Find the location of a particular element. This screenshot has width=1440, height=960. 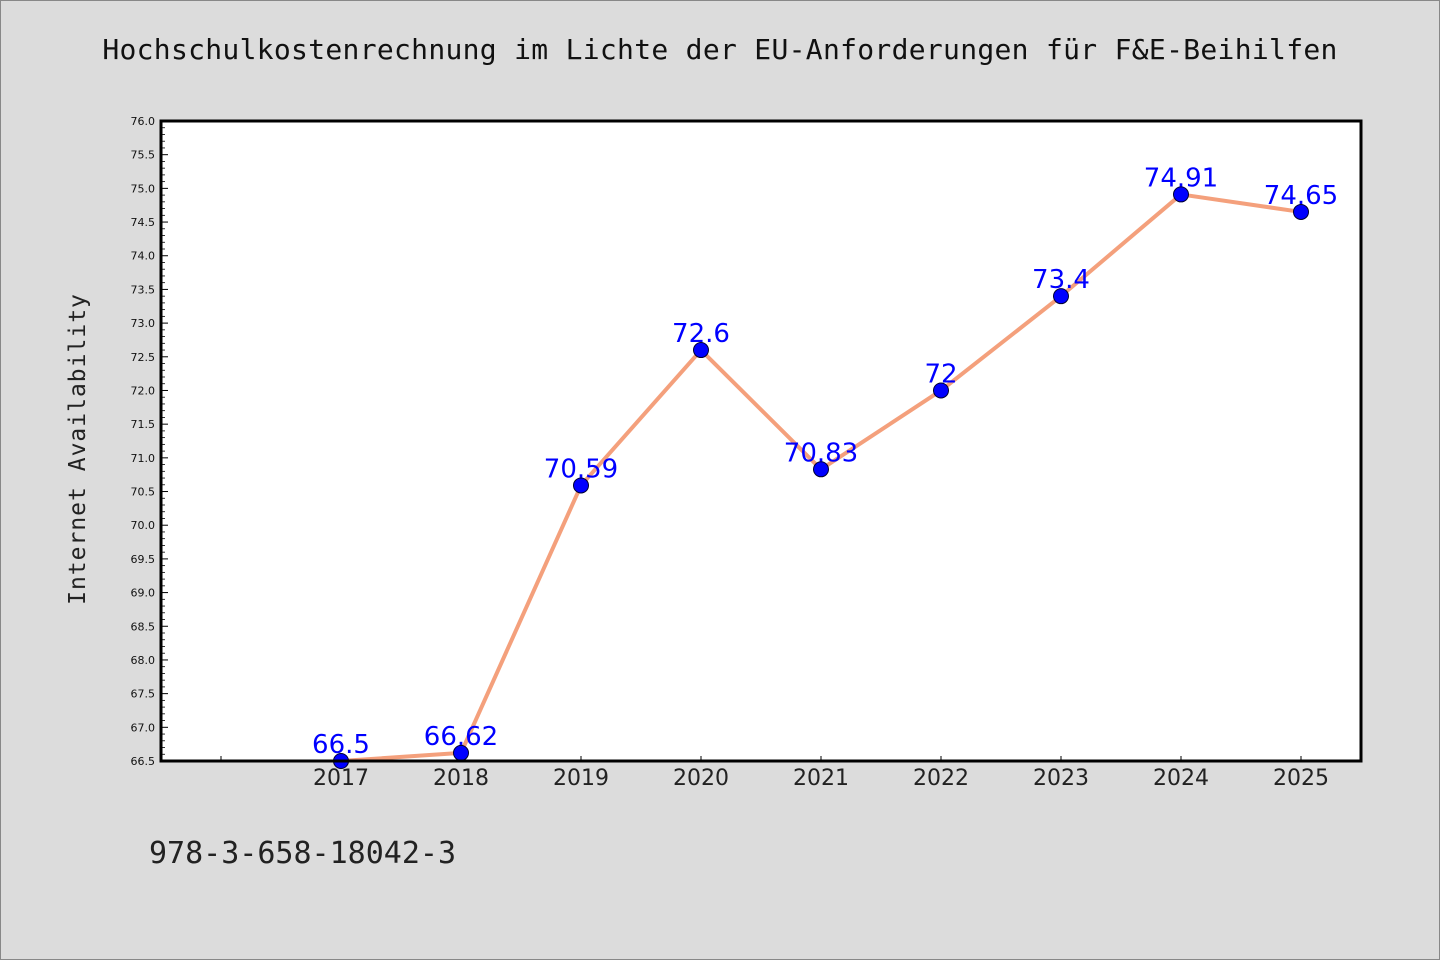

y-tick-label: 69.5 is located at coordinates (143, 559).